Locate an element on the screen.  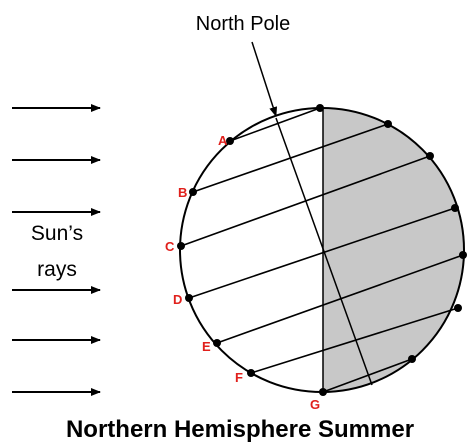
sun-label: rays is located at coordinates (57, 269).